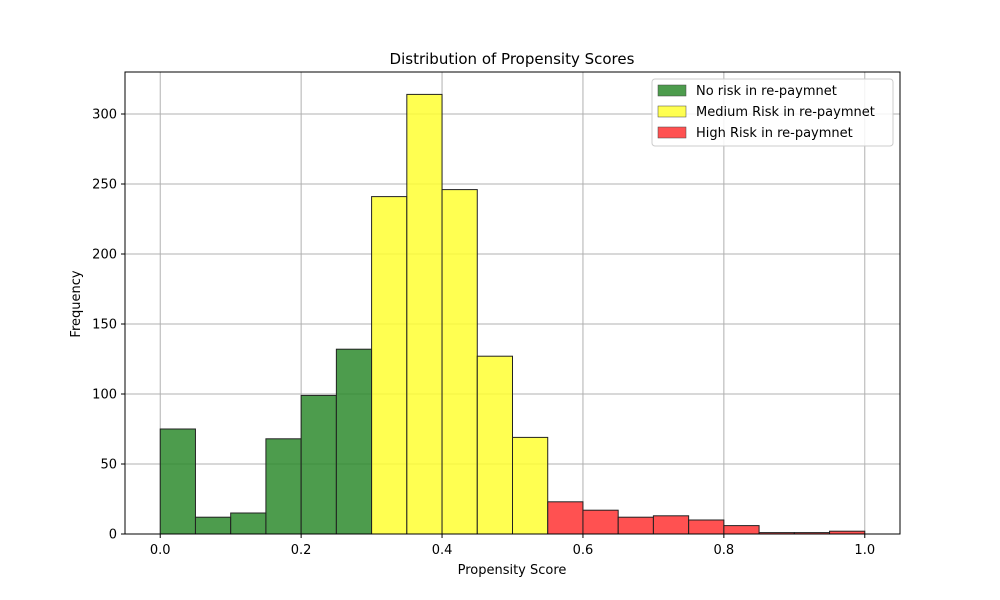 The height and width of the screenshot is (600, 1000). Describe the element at coordinates (785, 112) in the screenshot. I see `legend-label: Medium Risk in re-paymnet` at that location.